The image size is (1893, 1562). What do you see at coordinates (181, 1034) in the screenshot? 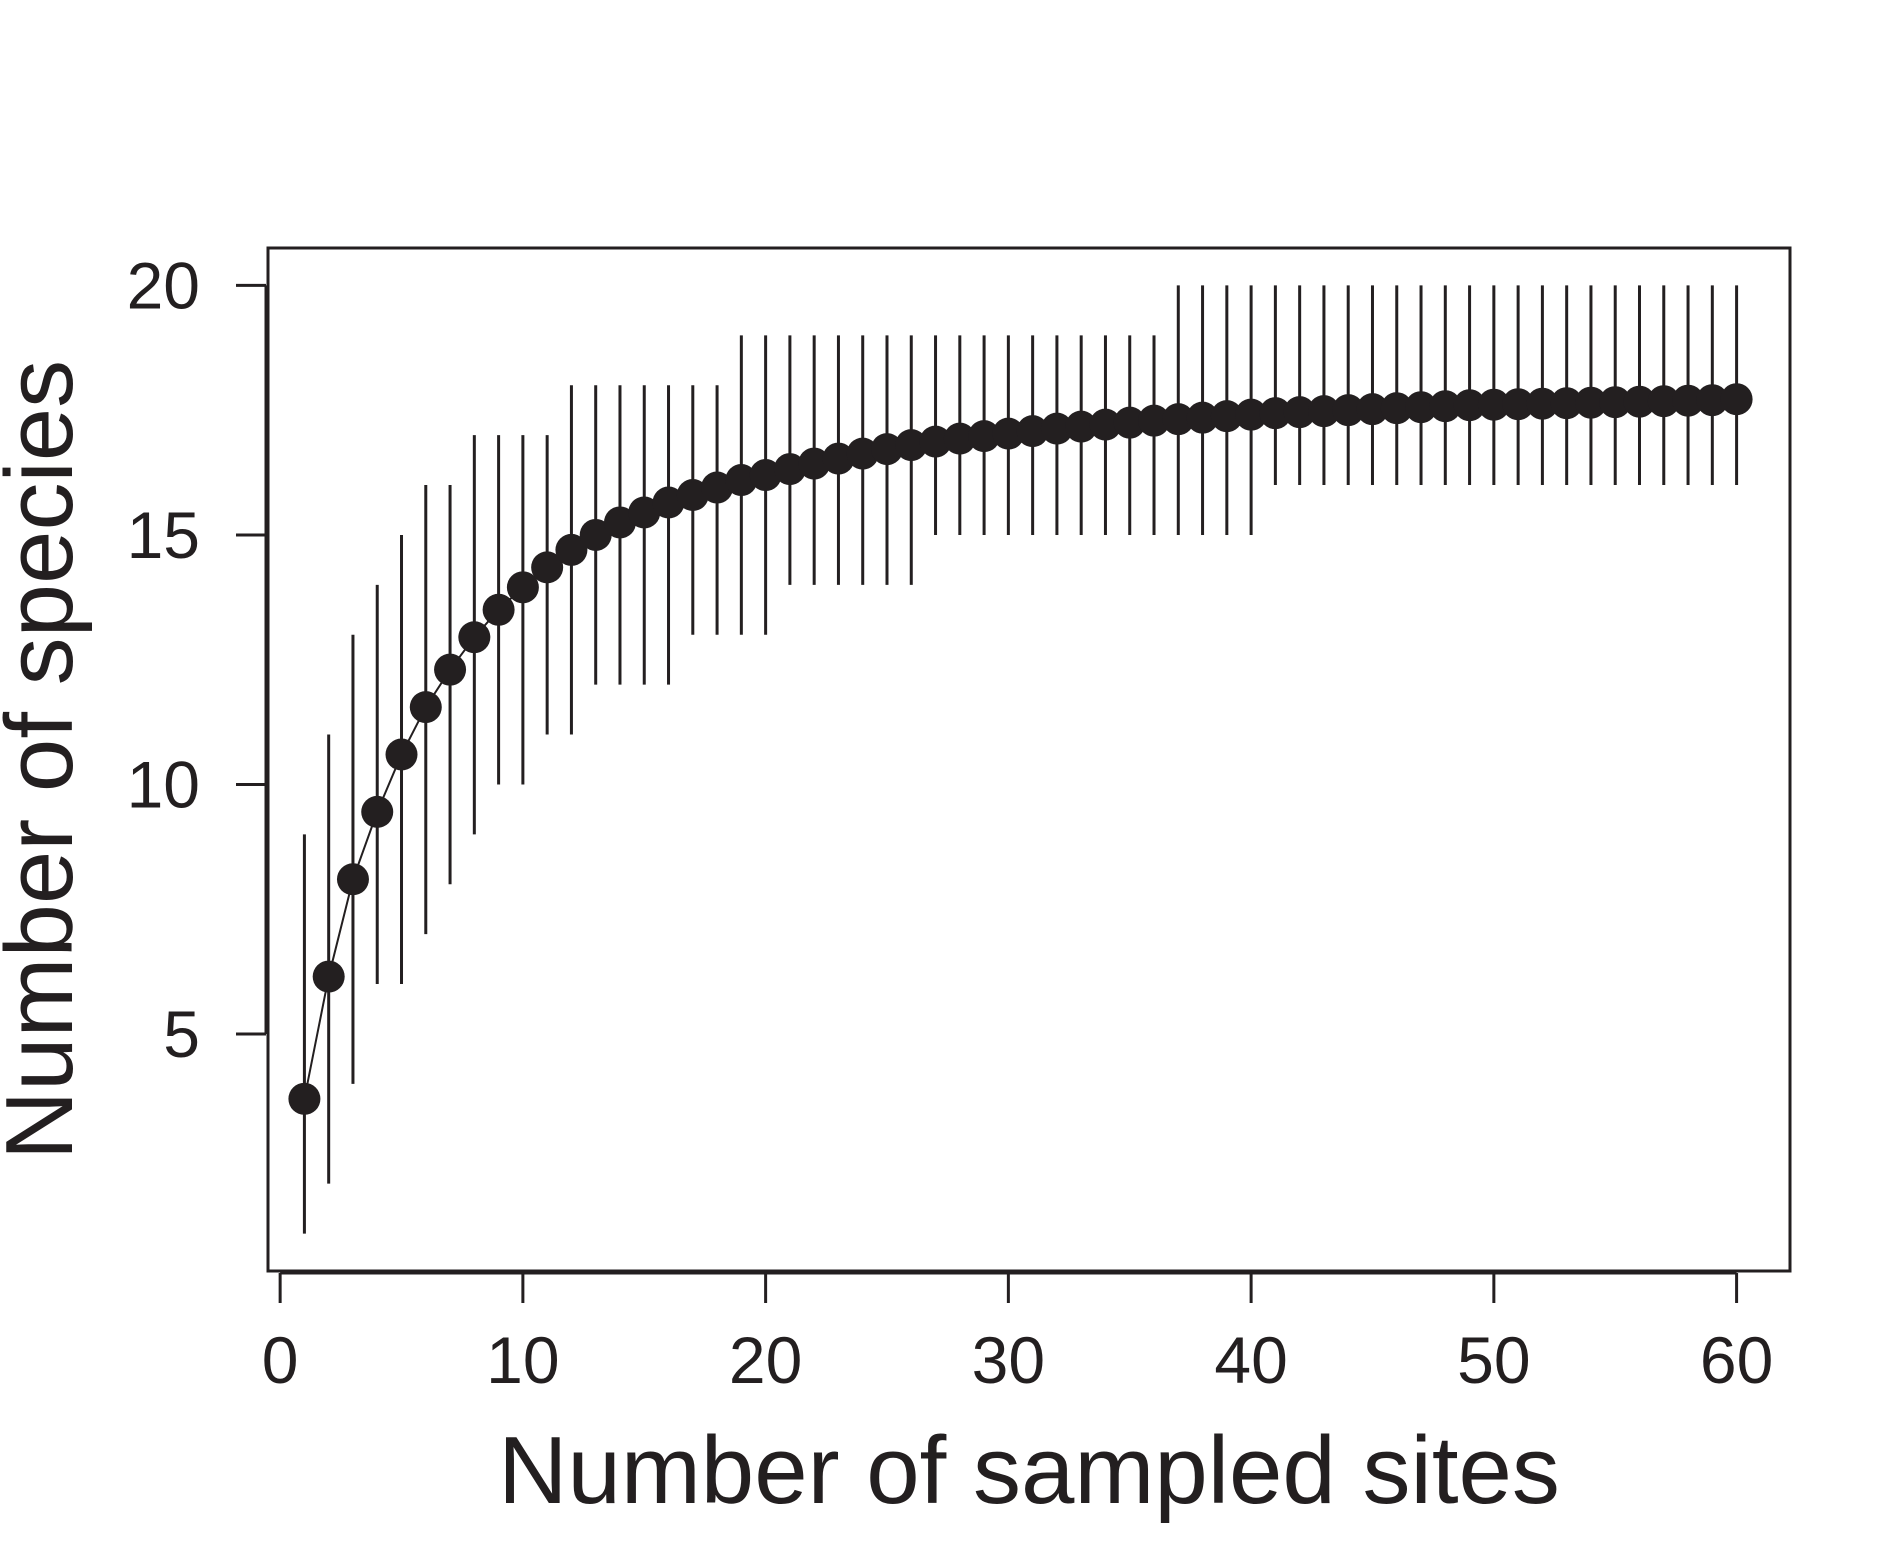
I see `y-tick-label: 5` at bounding box center [181, 1034].